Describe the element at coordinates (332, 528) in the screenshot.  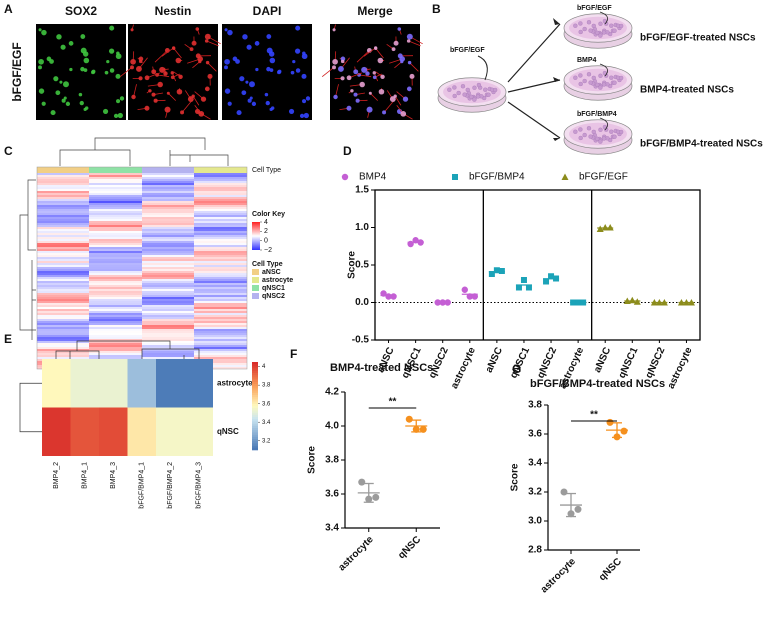
I see `y-tick-label: 3.4` at that location.